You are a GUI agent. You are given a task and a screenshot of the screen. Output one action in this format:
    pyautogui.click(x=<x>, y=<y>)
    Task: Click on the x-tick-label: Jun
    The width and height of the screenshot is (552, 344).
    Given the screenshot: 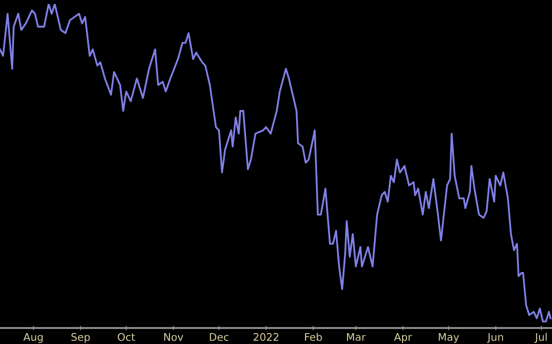 What is the action you would take?
    pyautogui.click(x=495, y=338)
    